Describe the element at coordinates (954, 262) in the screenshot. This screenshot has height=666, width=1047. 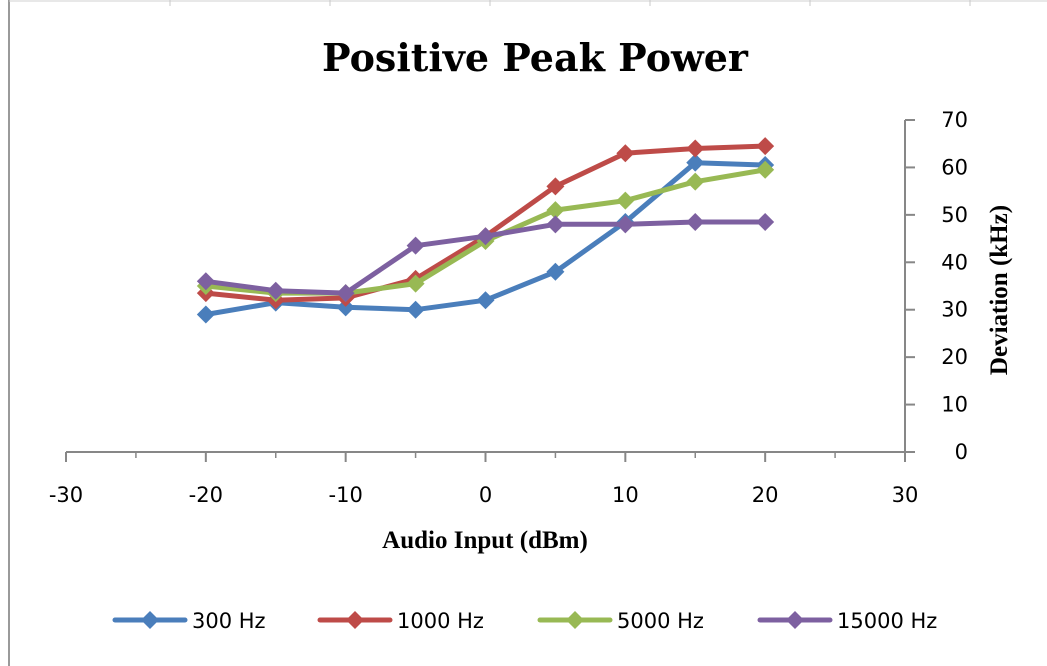
I see `y-tick-label: 40` at that location.